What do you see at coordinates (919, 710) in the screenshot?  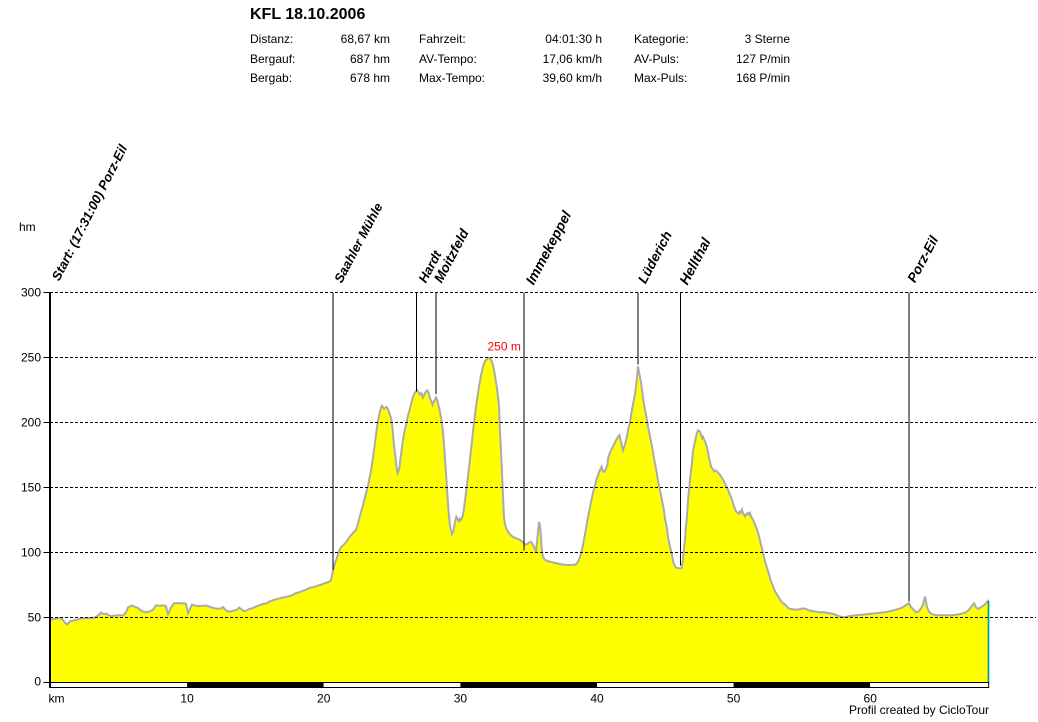 I see `svg-text: Profil created by CicloTour` at bounding box center [919, 710].